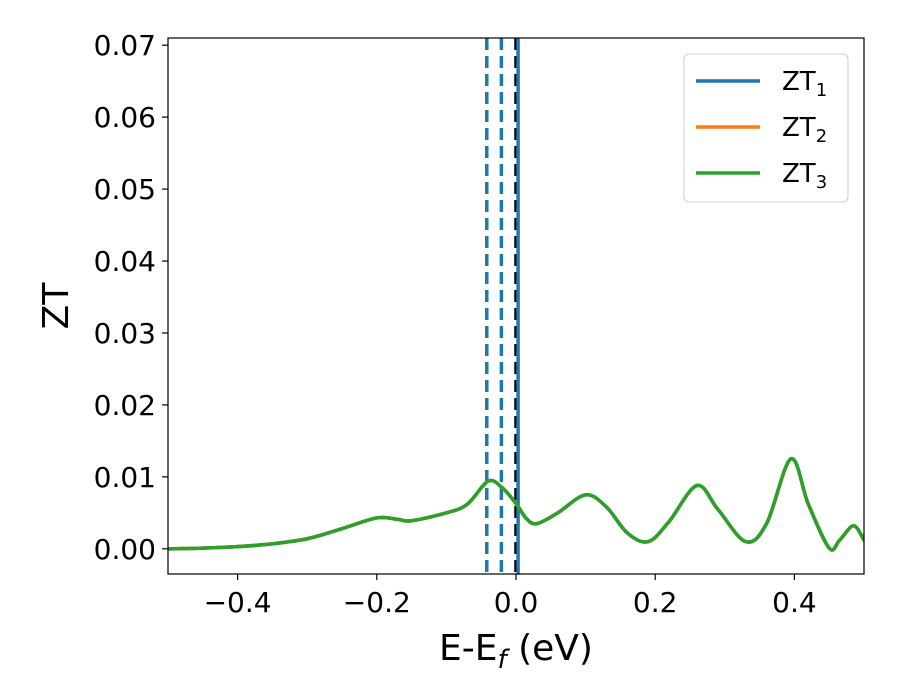 The width and height of the screenshot is (900, 700). Describe the element at coordinates (238, 602) in the screenshot. I see `x-tick-label: −0.4` at that location.